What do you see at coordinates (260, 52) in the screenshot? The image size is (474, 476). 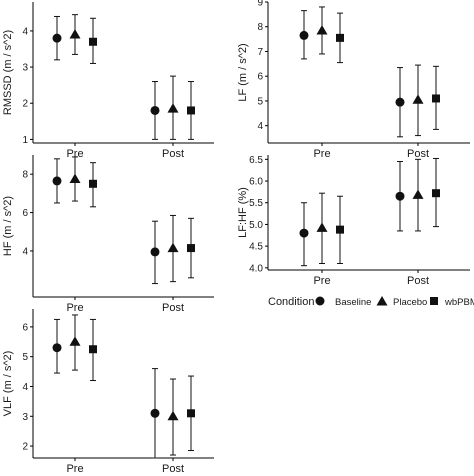 I see `y-tick-label: 7` at bounding box center [260, 52].